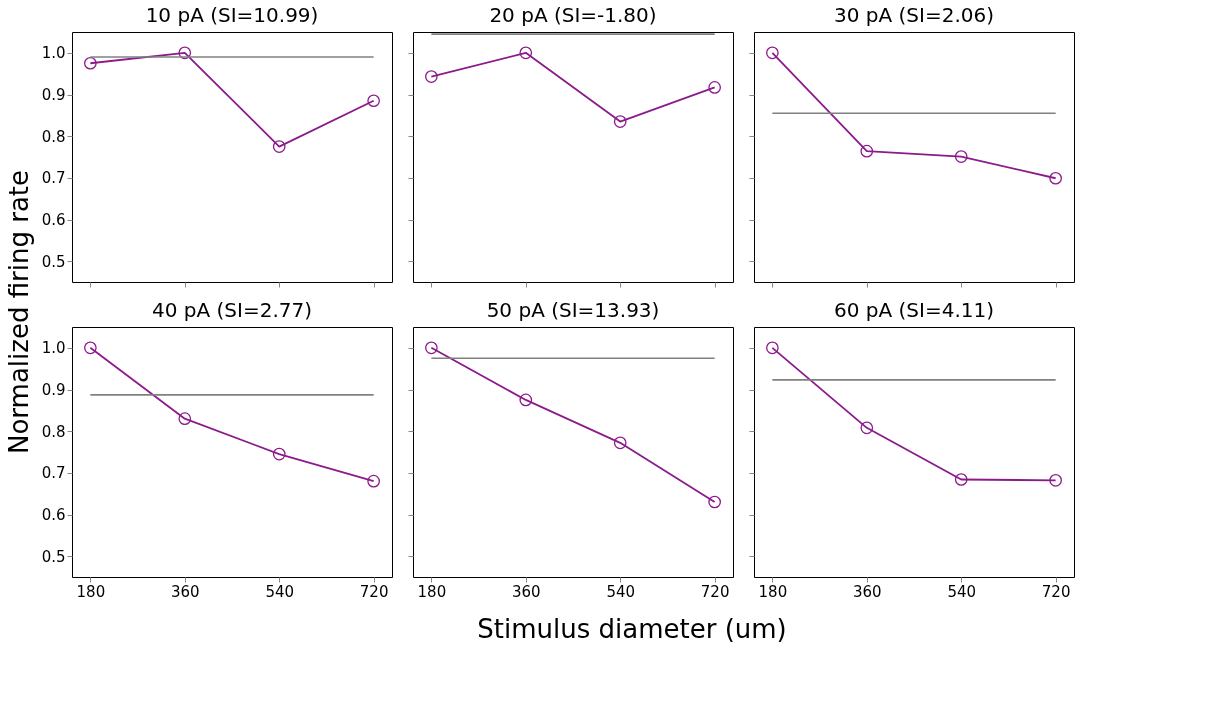 Image resolution: width=1213 pixels, height=702 pixels. I want to click on chart-title: 30 pA (SI=2.06), so click(914, 15).